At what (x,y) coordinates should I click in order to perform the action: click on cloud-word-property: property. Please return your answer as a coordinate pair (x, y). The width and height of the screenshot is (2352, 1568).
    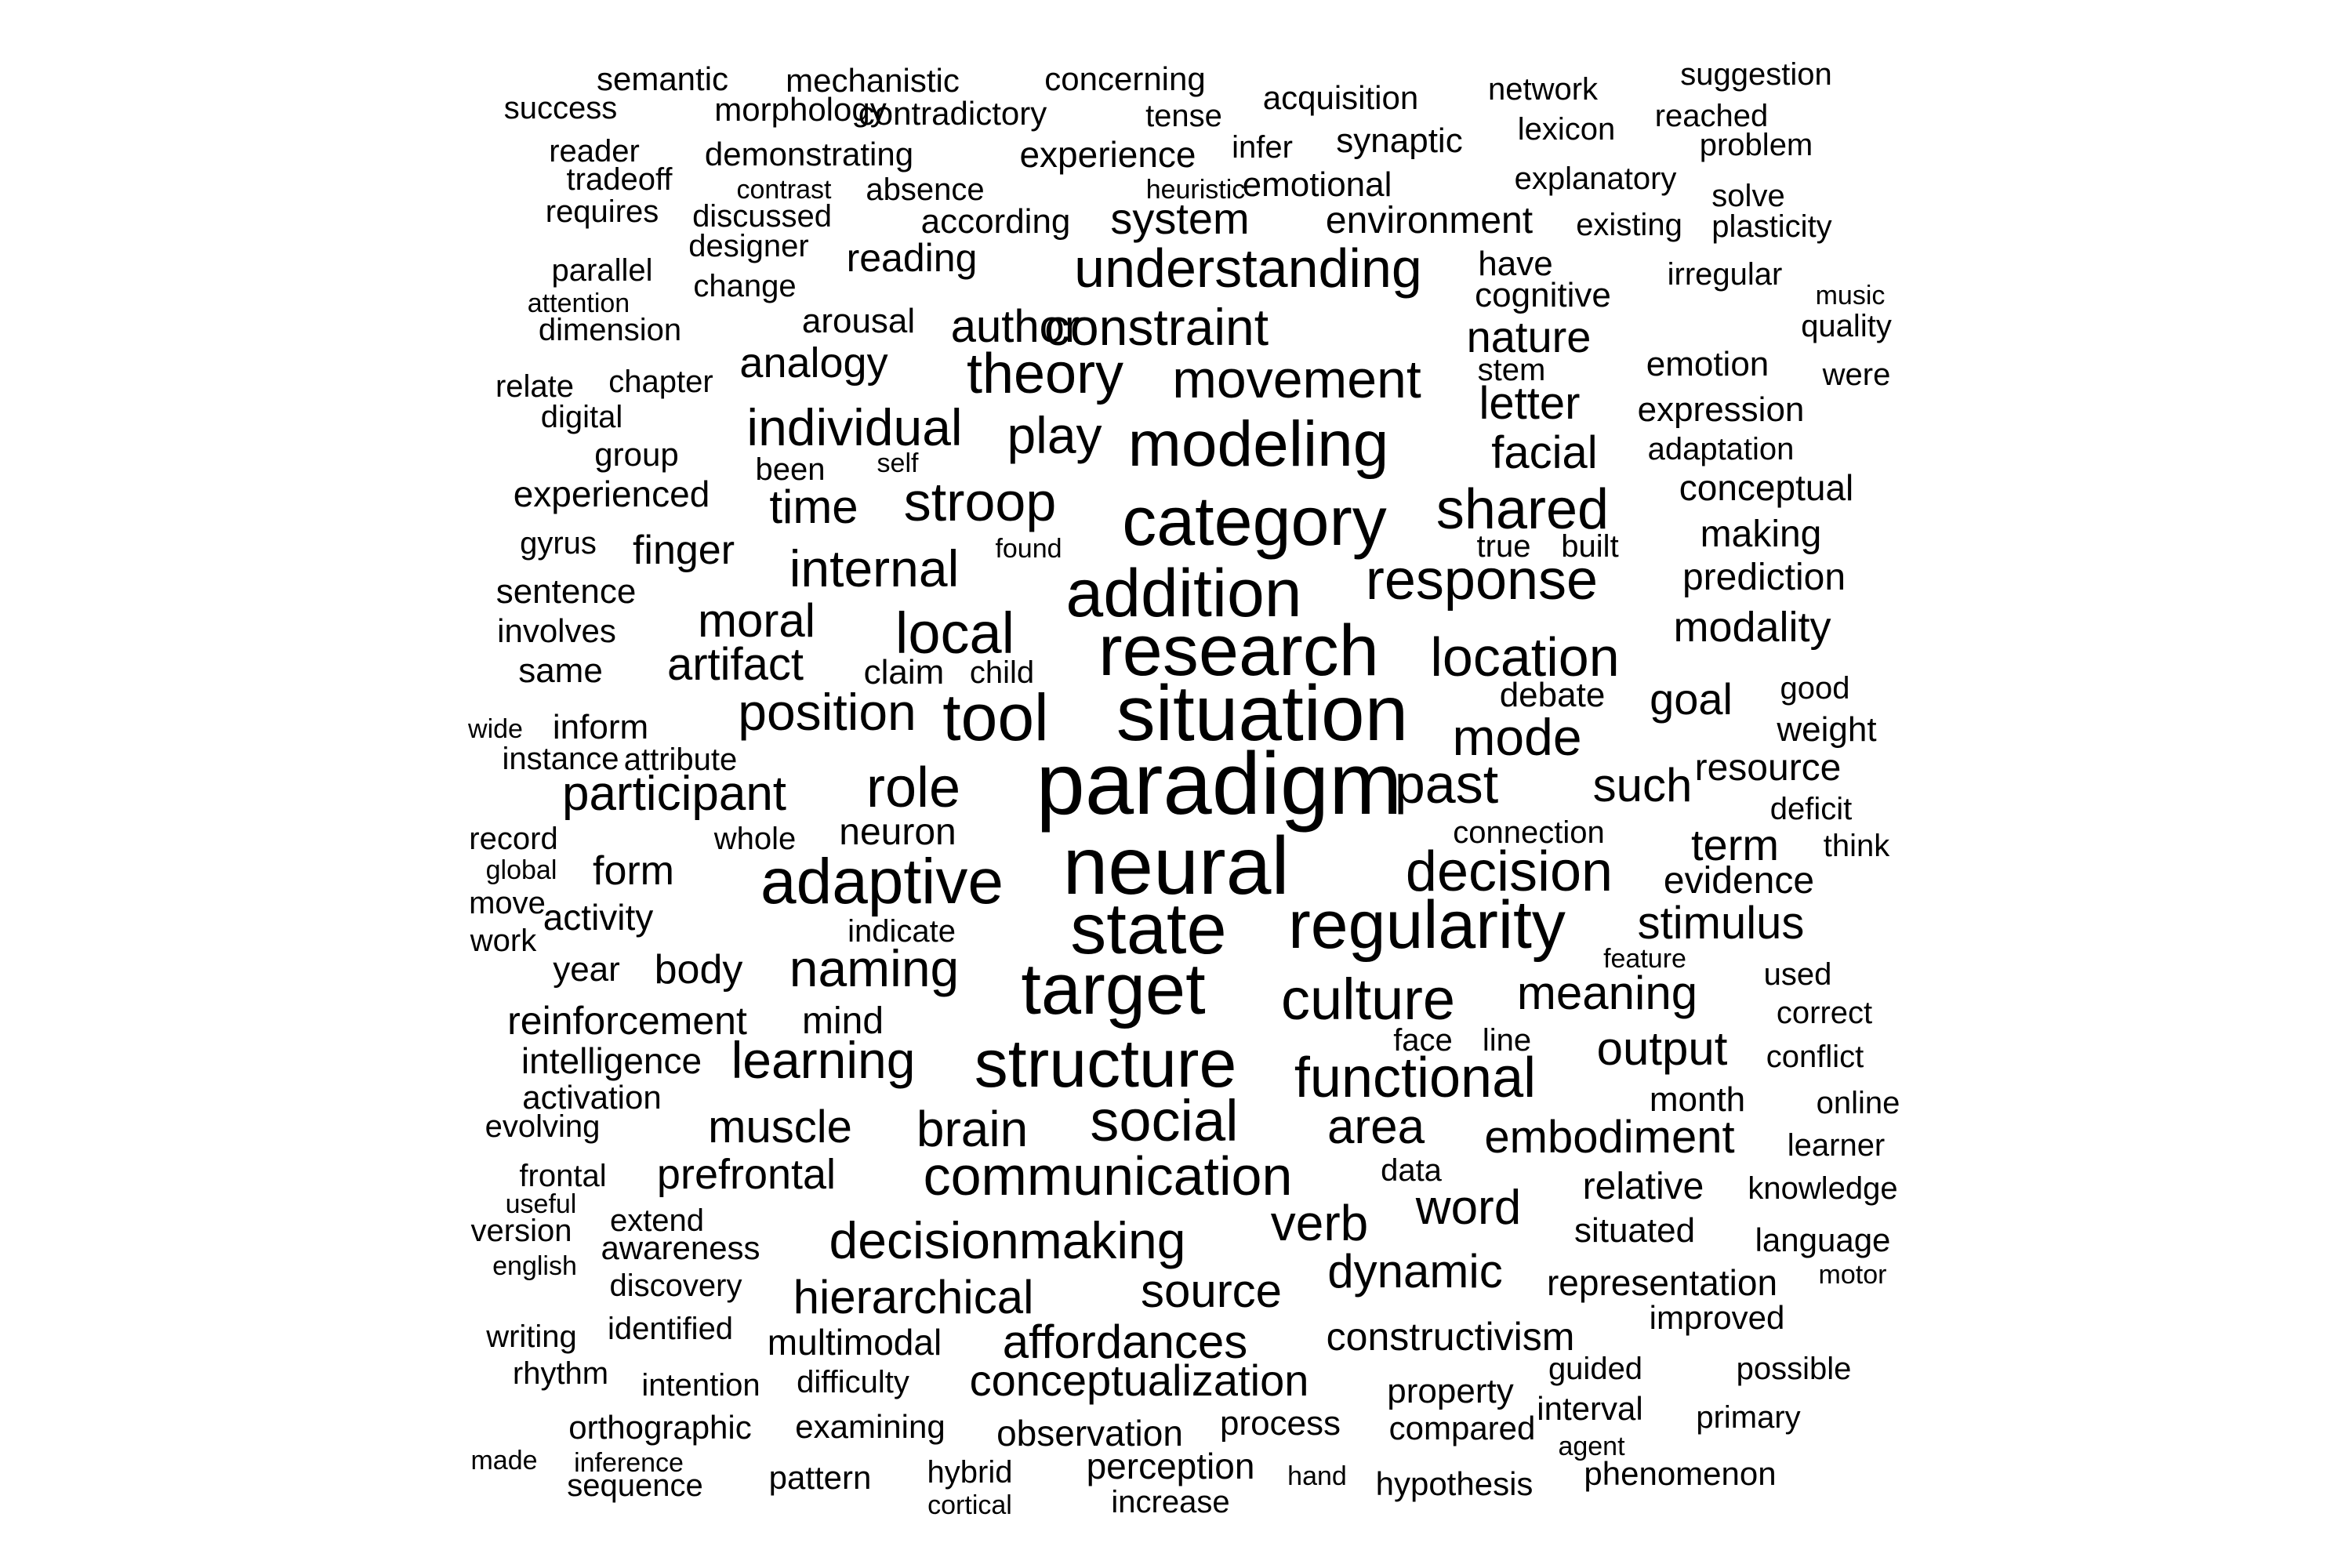
    Looking at the image, I should click on (1450, 1391).